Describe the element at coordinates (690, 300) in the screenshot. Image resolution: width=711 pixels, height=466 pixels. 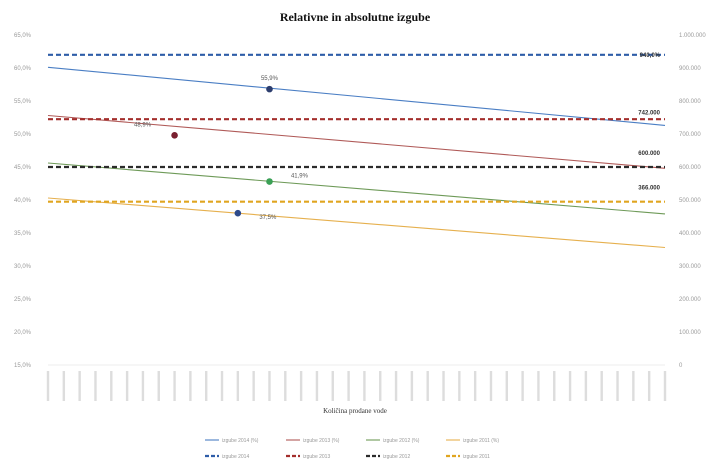
I see `y-right-tick-label: 200.000` at that location.